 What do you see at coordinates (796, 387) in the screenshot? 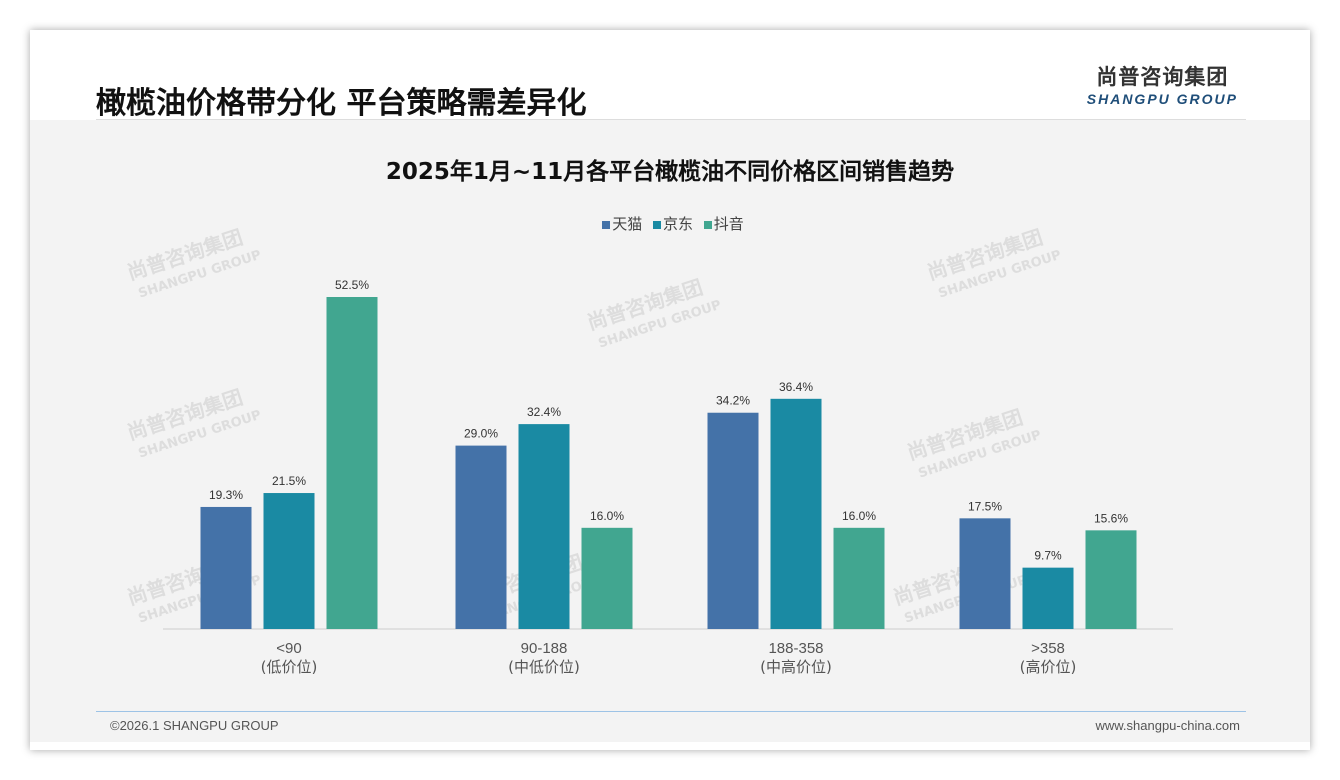
I see `data-label: 36.4%` at bounding box center [796, 387].